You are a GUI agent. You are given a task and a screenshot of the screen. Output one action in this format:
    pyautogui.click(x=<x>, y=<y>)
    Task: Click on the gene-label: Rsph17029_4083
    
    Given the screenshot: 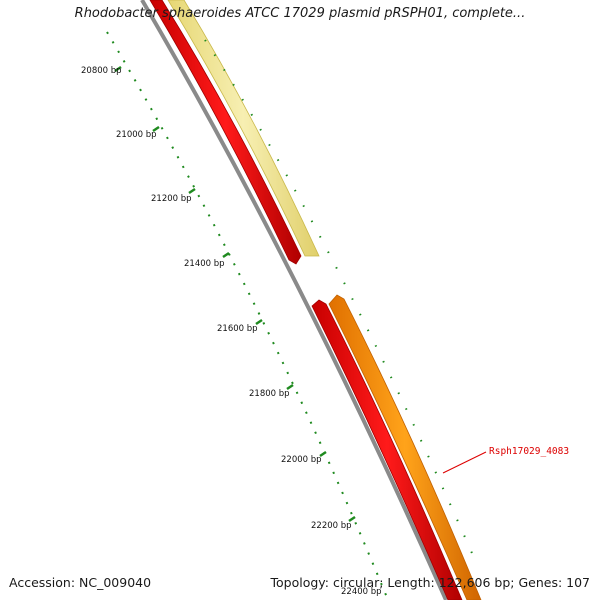 What is the action you would take?
    pyautogui.click(x=529, y=451)
    